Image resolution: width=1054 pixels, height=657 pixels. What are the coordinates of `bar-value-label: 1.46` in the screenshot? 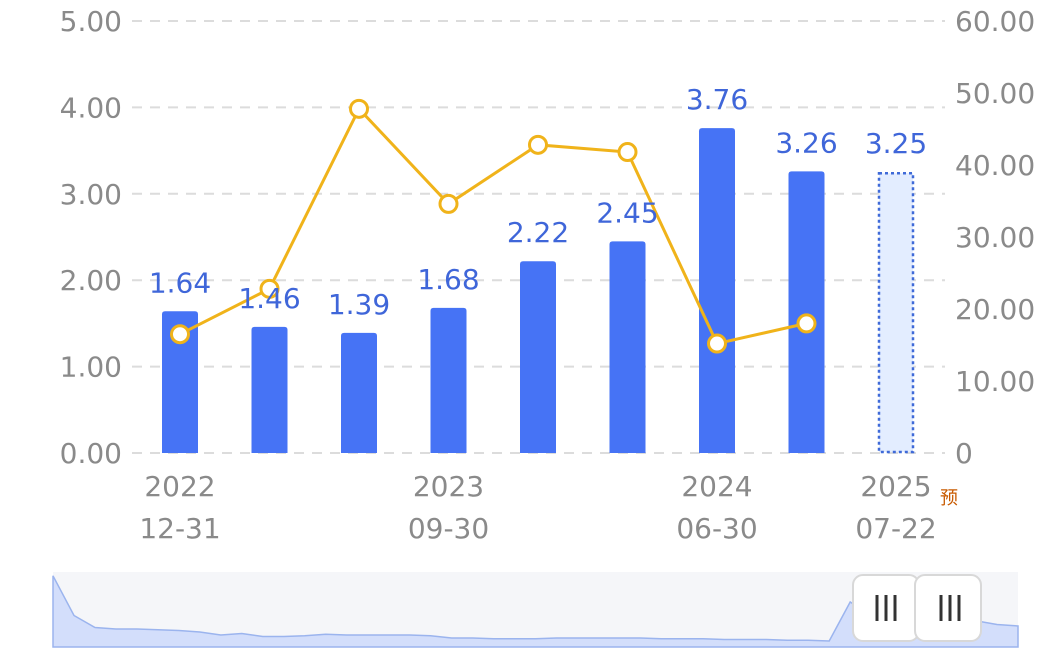 It's located at (269, 298).